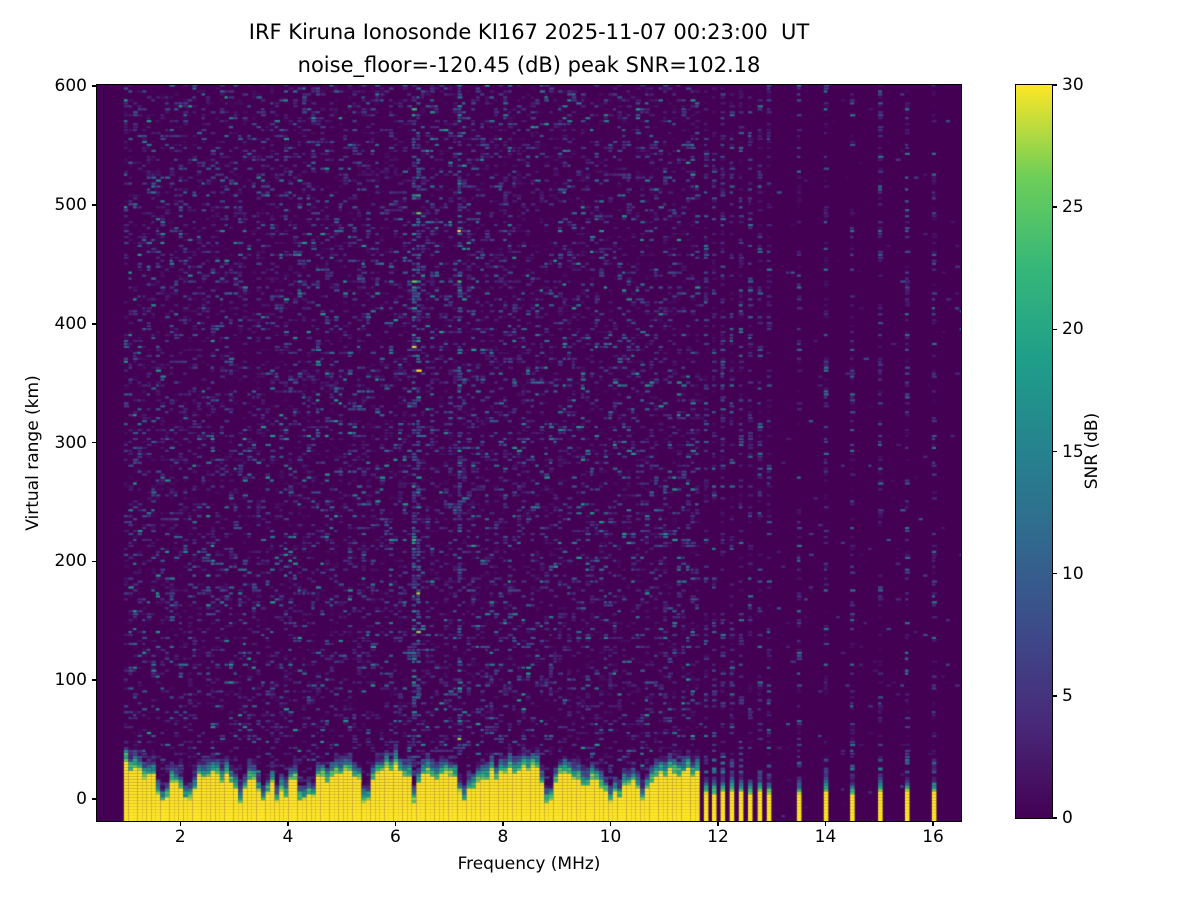 The image size is (1200, 900). Describe the element at coordinates (395, 837) in the screenshot. I see `x-tick-label: 6` at that location.